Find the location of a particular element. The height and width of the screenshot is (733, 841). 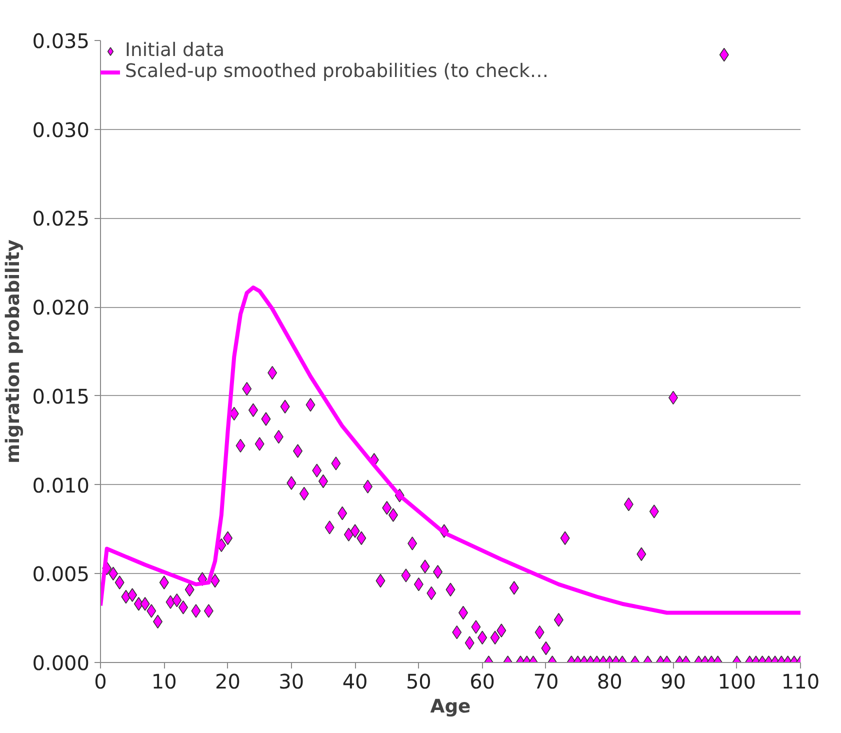

x-tick-label: 10 is located at coordinates (164, 682).